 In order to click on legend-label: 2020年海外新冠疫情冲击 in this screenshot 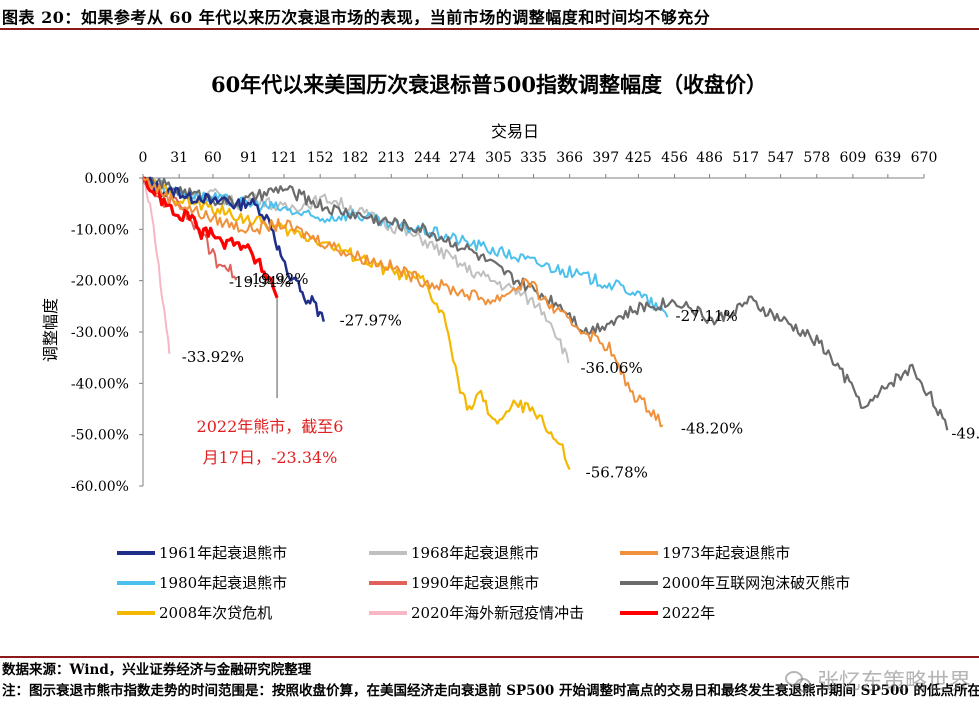, I will do `click(497, 613)`.